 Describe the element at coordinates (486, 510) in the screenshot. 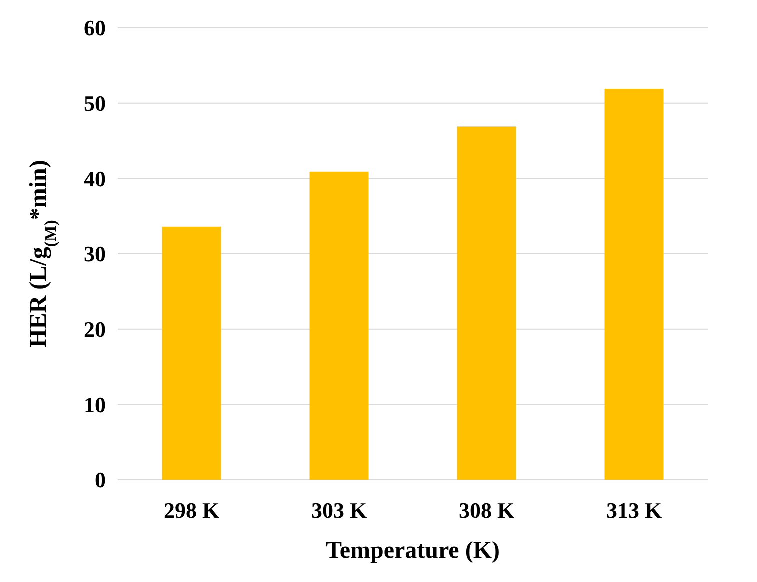

I see `x-tick-label: 308 K` at that location.